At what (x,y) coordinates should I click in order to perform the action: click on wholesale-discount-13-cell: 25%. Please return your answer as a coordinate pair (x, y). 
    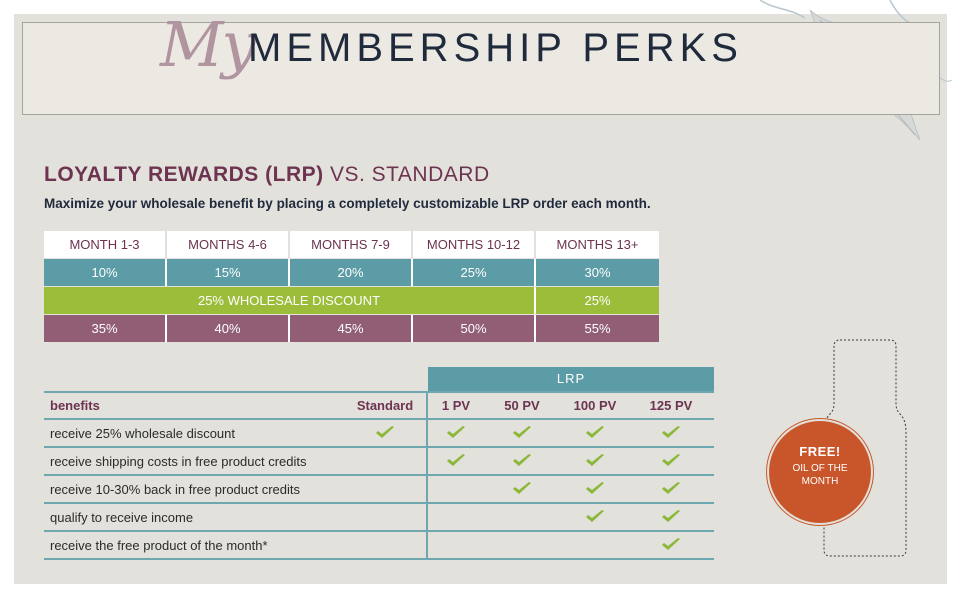
    Looking at the image, I should click on (597, 300).